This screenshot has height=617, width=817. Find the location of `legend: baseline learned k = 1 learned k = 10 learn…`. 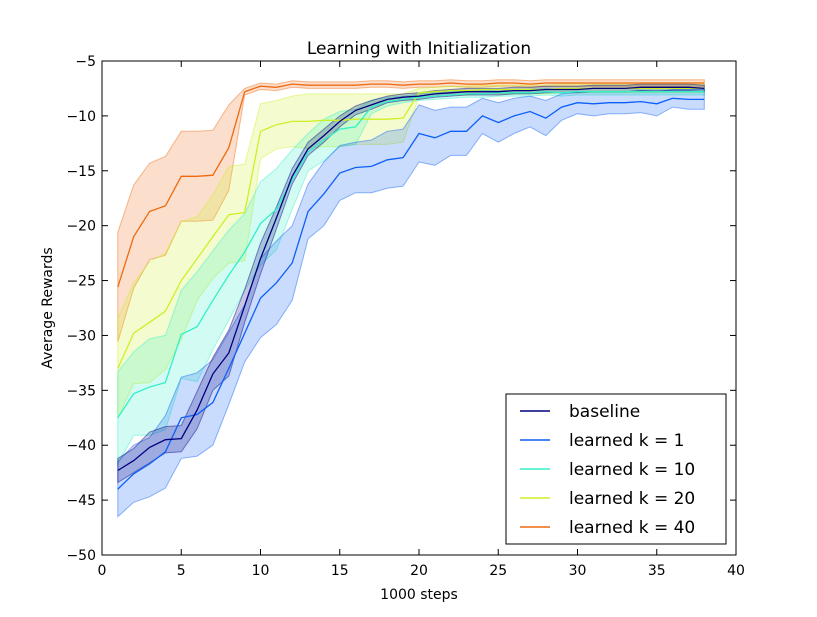

legend: baseline learned k = 1 learned k = 10 learn… is located at coordinates (616, 469).